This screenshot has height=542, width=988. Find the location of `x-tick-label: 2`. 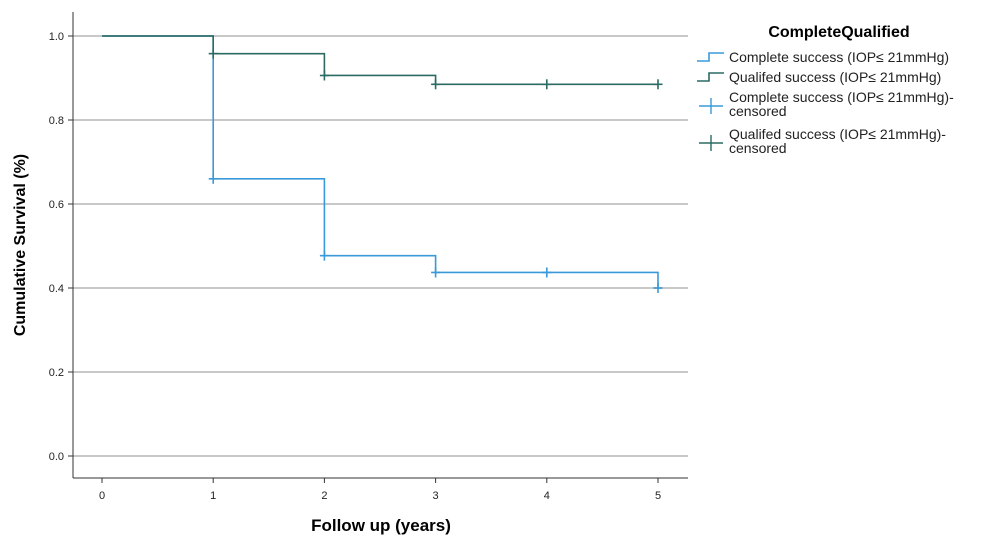

x-tick-label: 2 is located at coordinates (324, 496).